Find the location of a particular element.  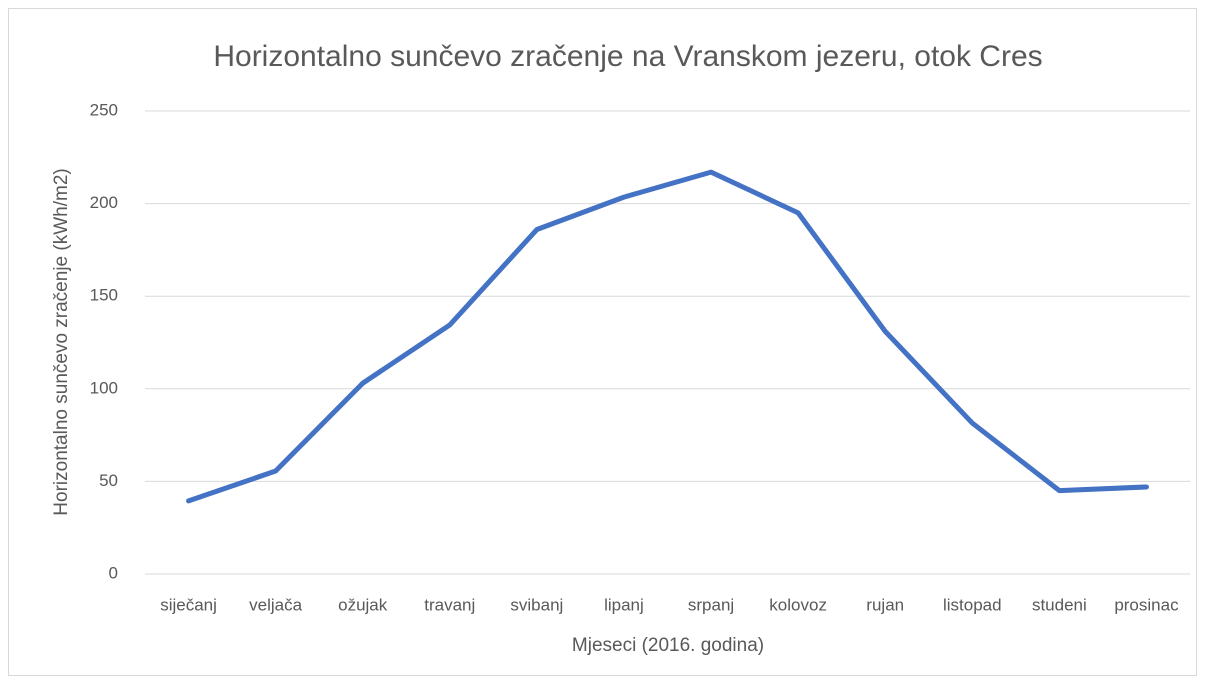

y-tick-label: 250 is located at coordinates (104, 109).